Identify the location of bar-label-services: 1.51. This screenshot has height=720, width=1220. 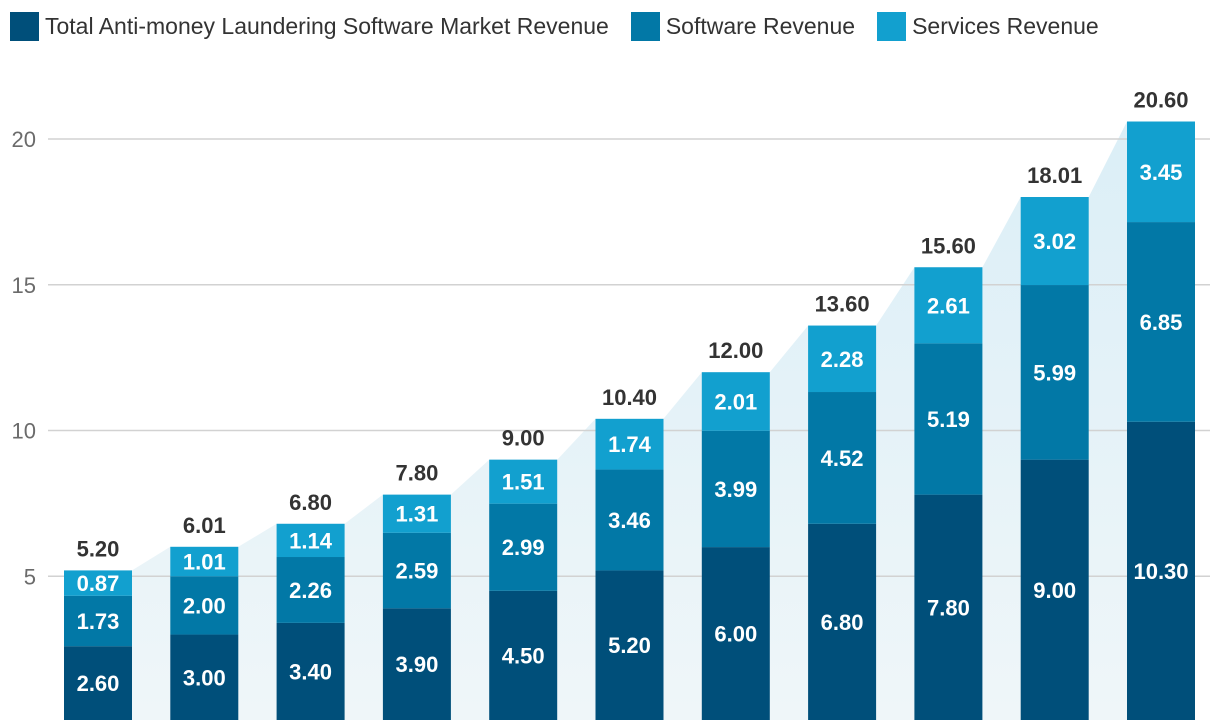
(523, 482).